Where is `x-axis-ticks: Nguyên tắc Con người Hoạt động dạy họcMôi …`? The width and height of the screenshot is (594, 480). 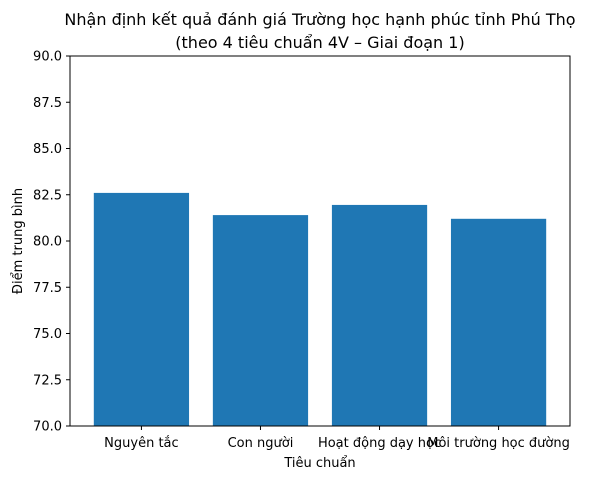
x-axis-ticks: Nguyên tắc Con người Hoạt động dạy họcMôi … is located at coordinates (337, 438).